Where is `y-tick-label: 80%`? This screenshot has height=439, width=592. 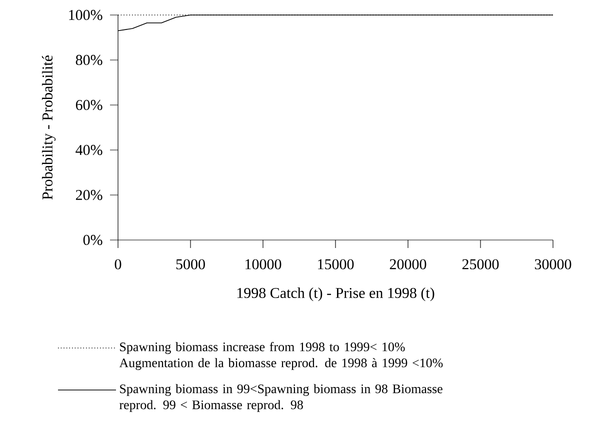
y-tick-label: 80% is located at coordinates (89, 60).